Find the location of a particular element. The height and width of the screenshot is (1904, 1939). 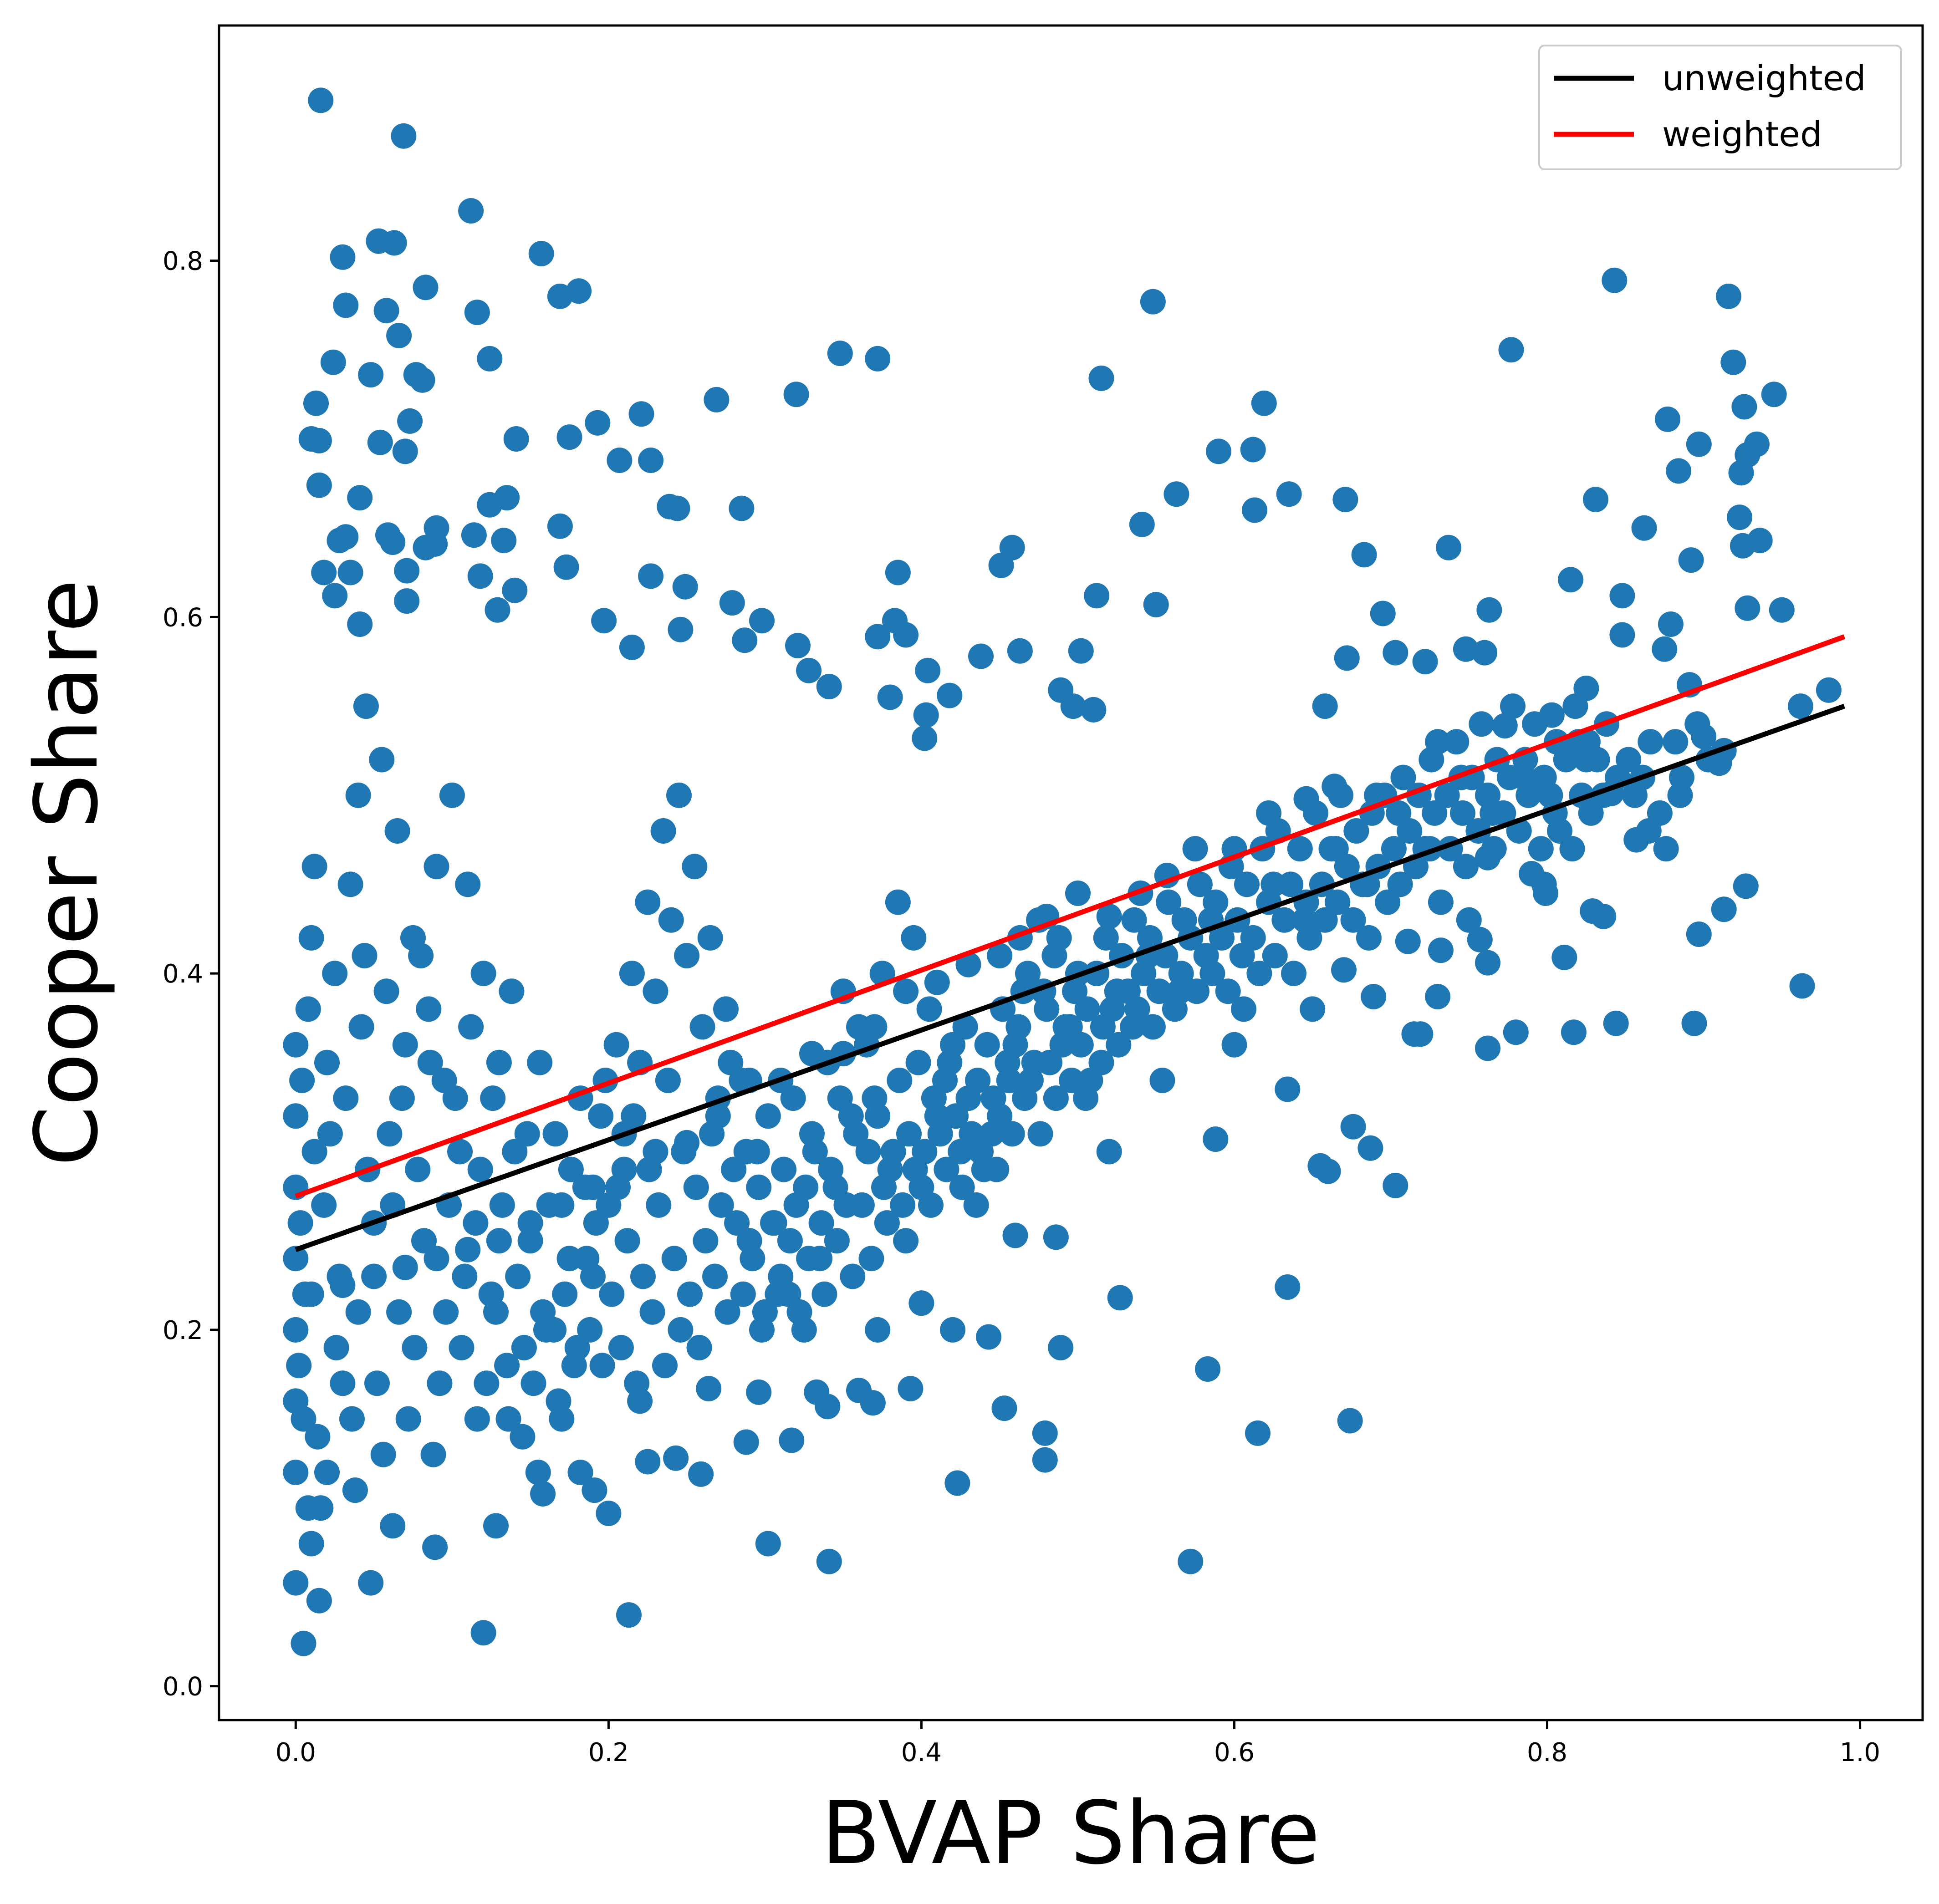

y-axis-ticks: 0.0 0.2 0.4 0.6 0.8 is located at coordinates (191, 975).